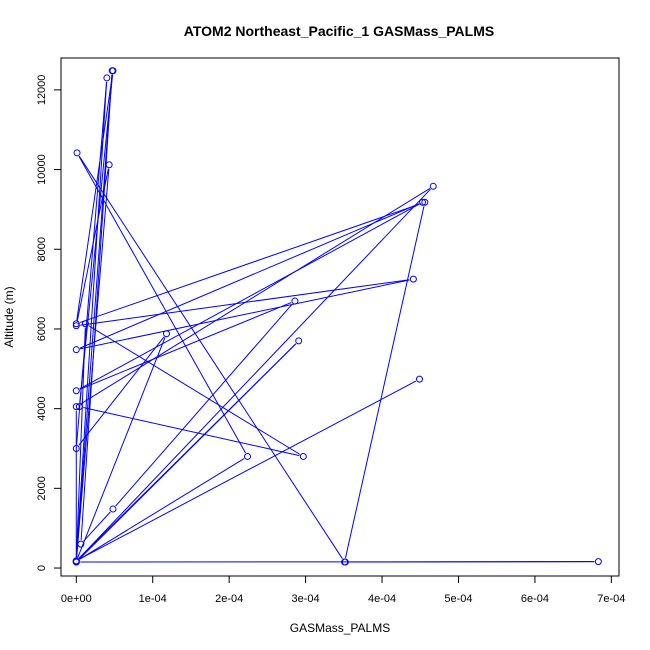  I want to click on y-axis-label: Altitude (m), so click(9, 316).